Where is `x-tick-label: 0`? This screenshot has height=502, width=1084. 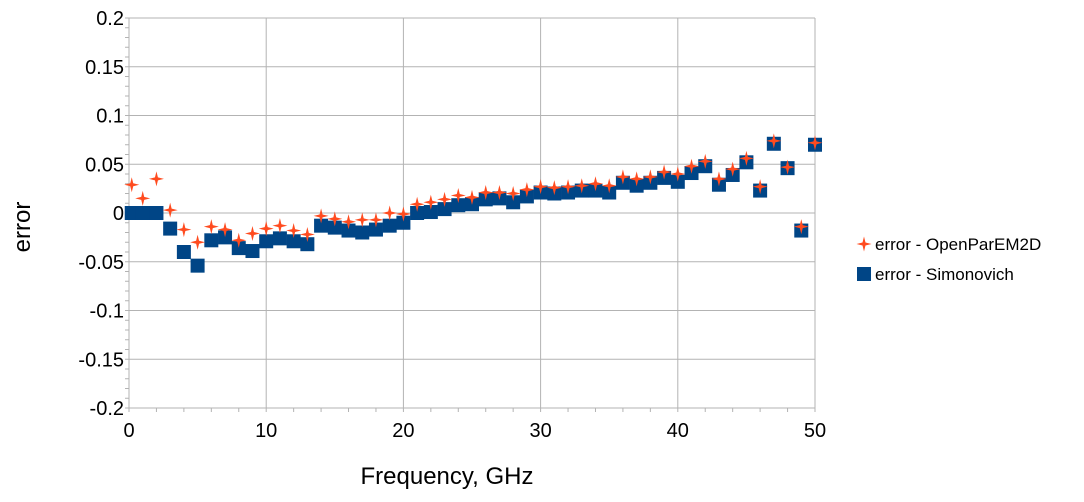 x-tick-label: 0 is located at coordinates (128, 431).